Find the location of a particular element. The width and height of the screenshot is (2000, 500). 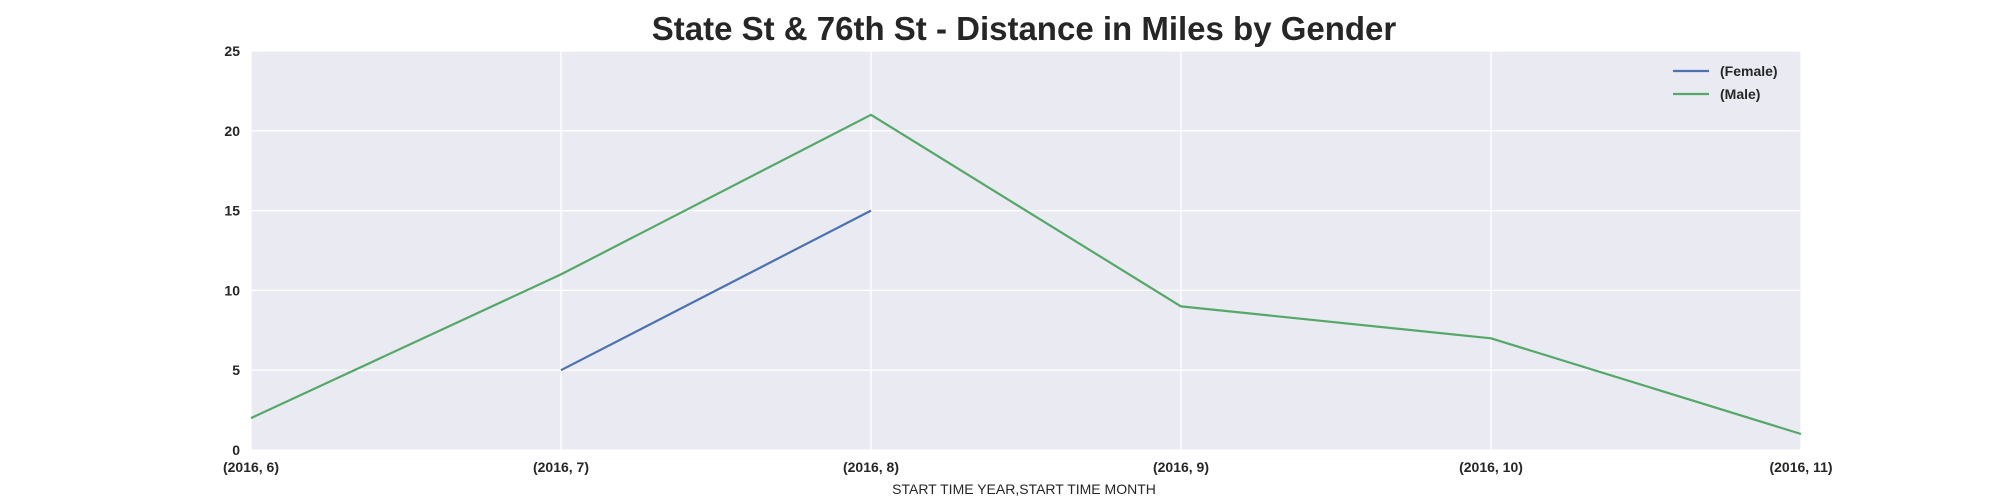

y-tick-label: 0 is located at coordinates (236, 450).